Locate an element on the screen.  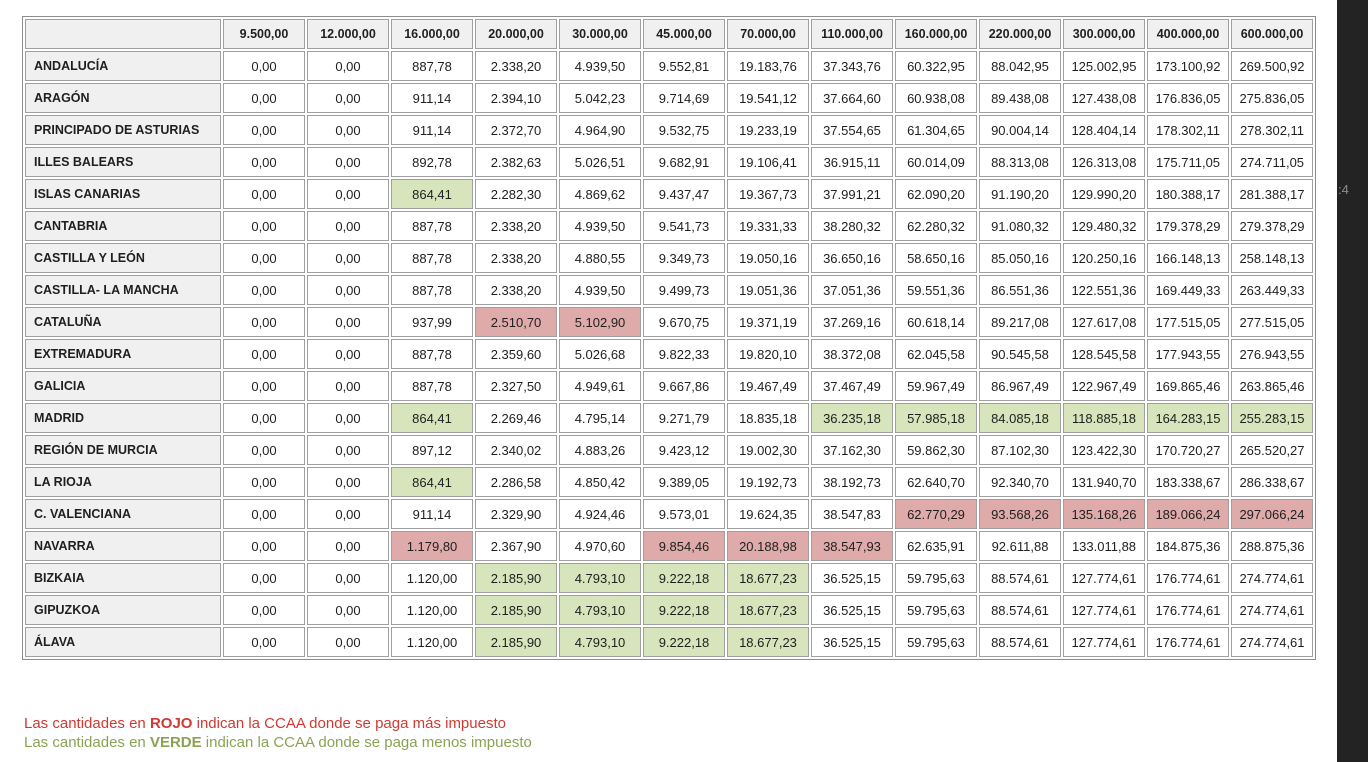
value-cell: 61.304,65 is located at coordinates (936, 130).